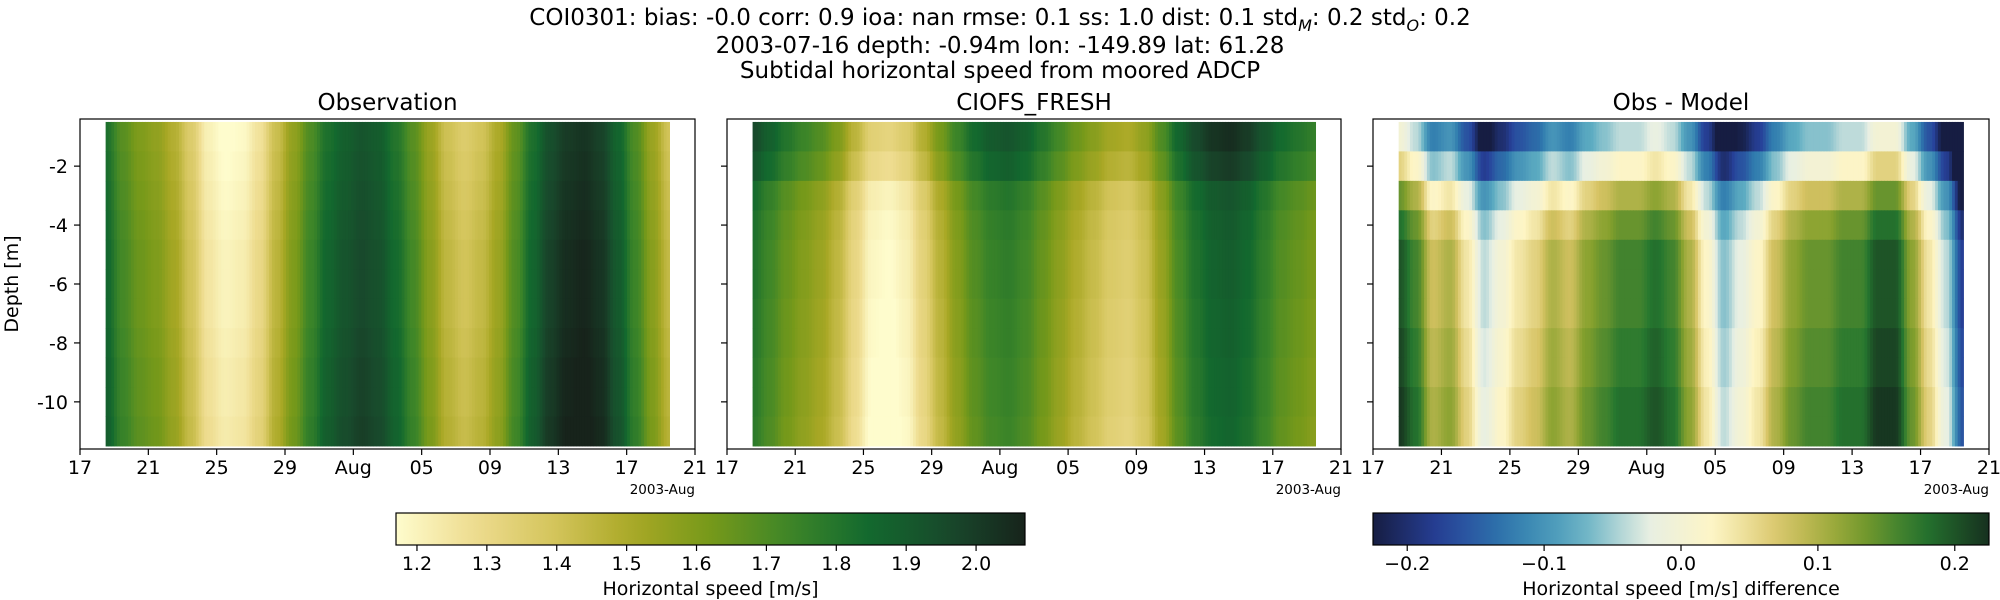 The image size is (2000, 600). Describe the element at coordinates (727, 468) in the screenshot. I see `x-tick-label: 17` at that location.